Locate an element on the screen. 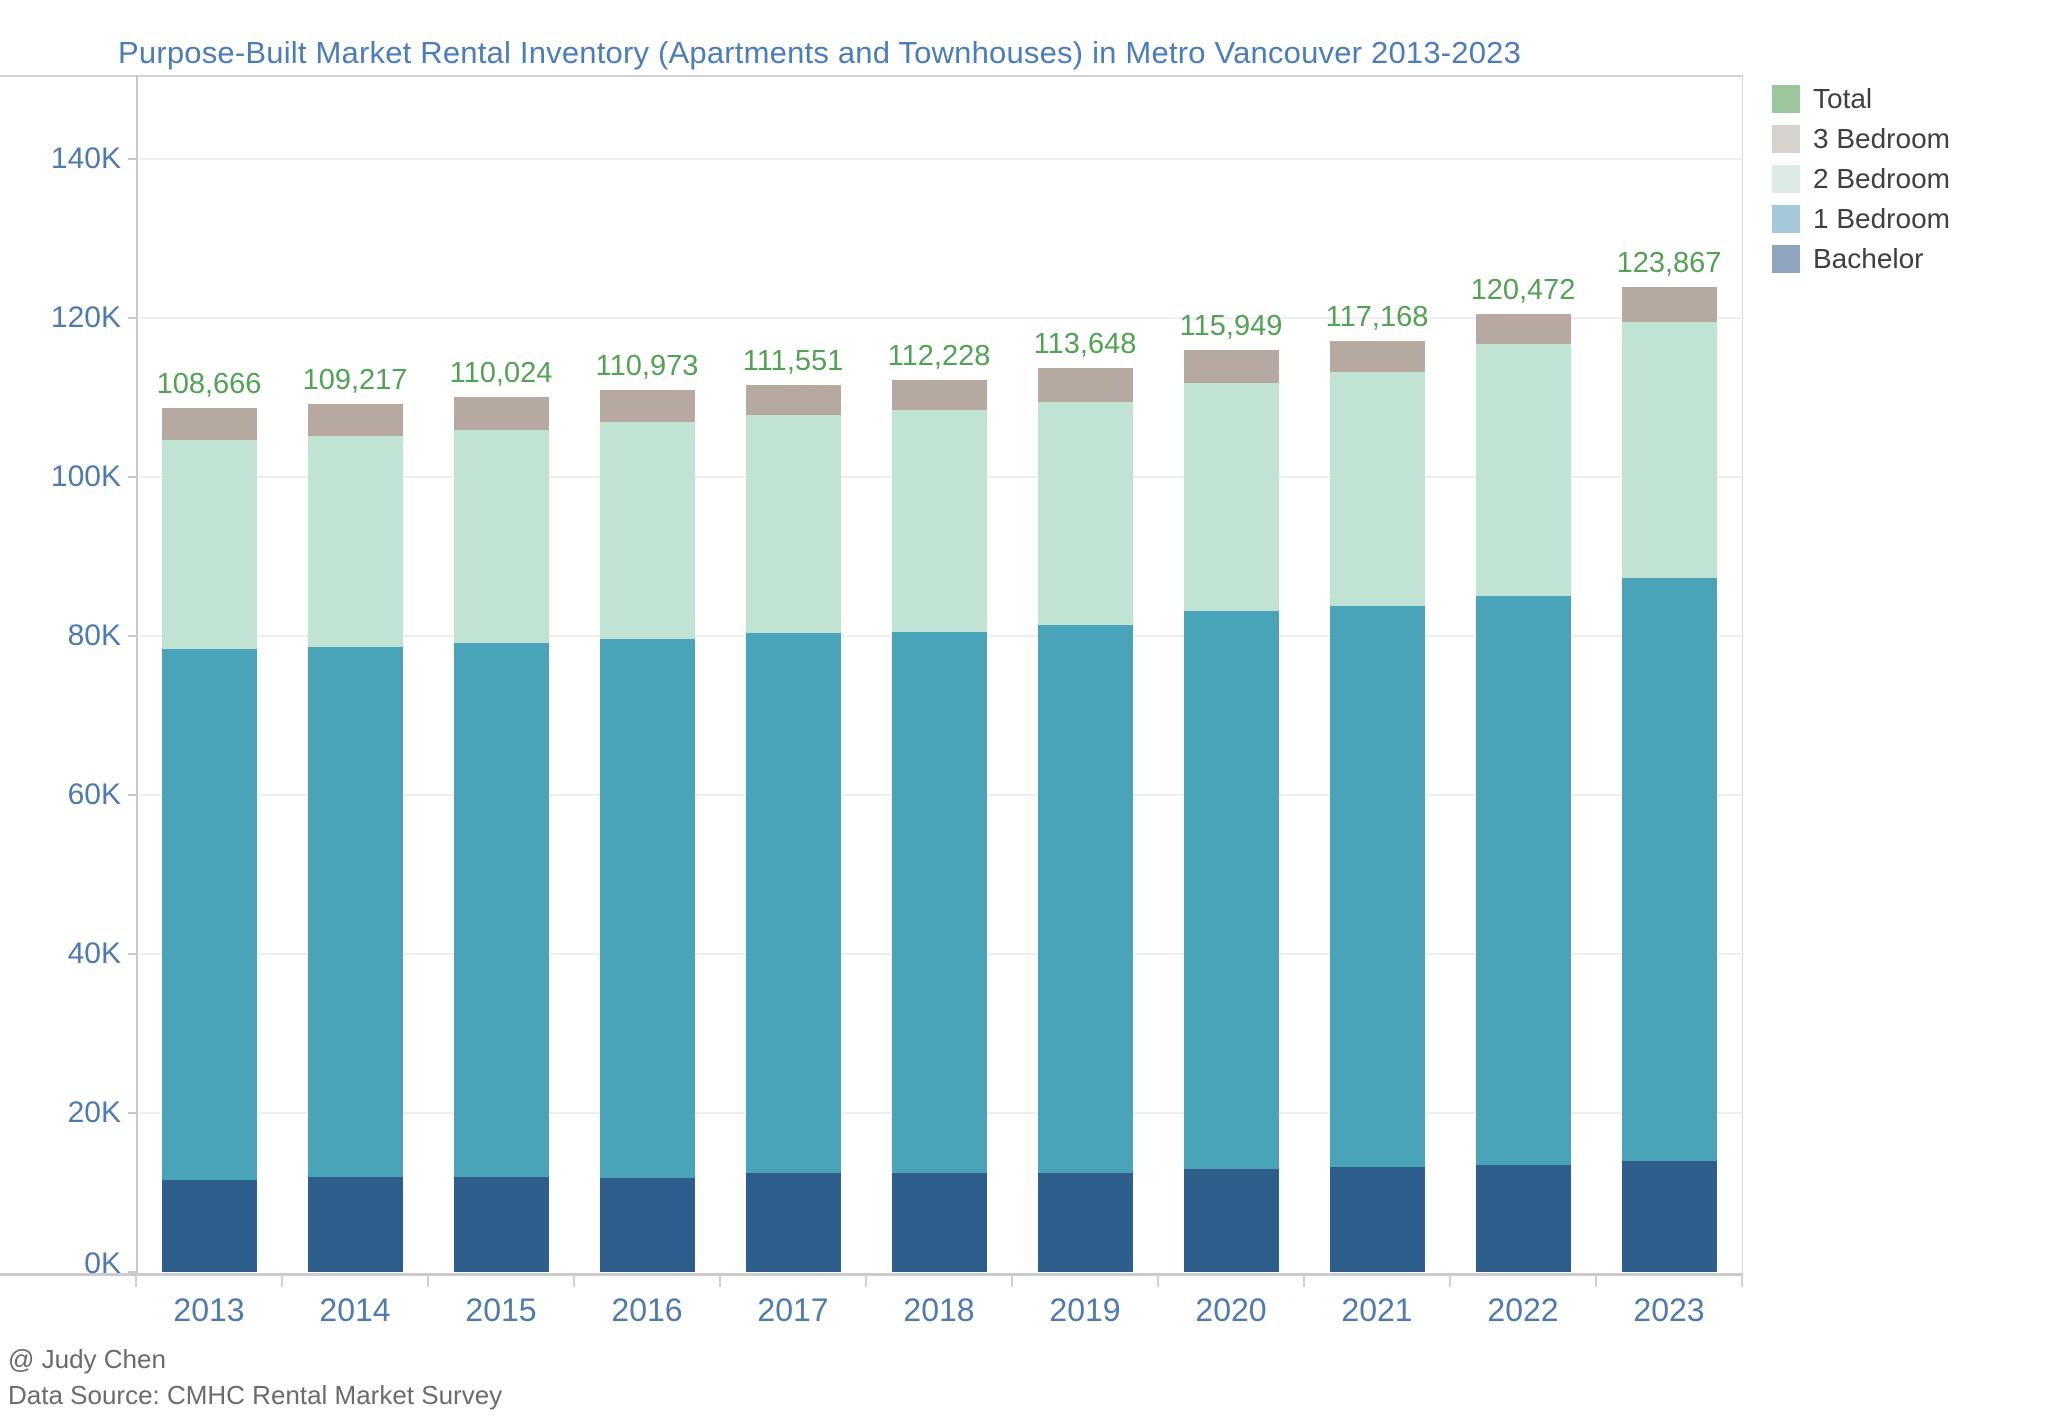 The image size is (2046, 1418). bar-total-label: 117,168 is located at coordinates (1377, 316).